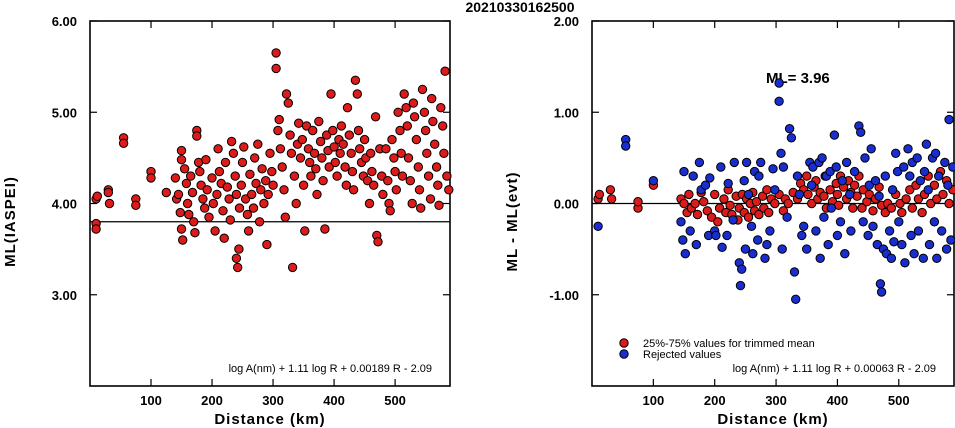 The width and height of the screenshot is (955, 428). What do you see at coordinates (776, 400) in the screenshot?
I see `right-xtick-label: 300` at bounding box center [776, 400].